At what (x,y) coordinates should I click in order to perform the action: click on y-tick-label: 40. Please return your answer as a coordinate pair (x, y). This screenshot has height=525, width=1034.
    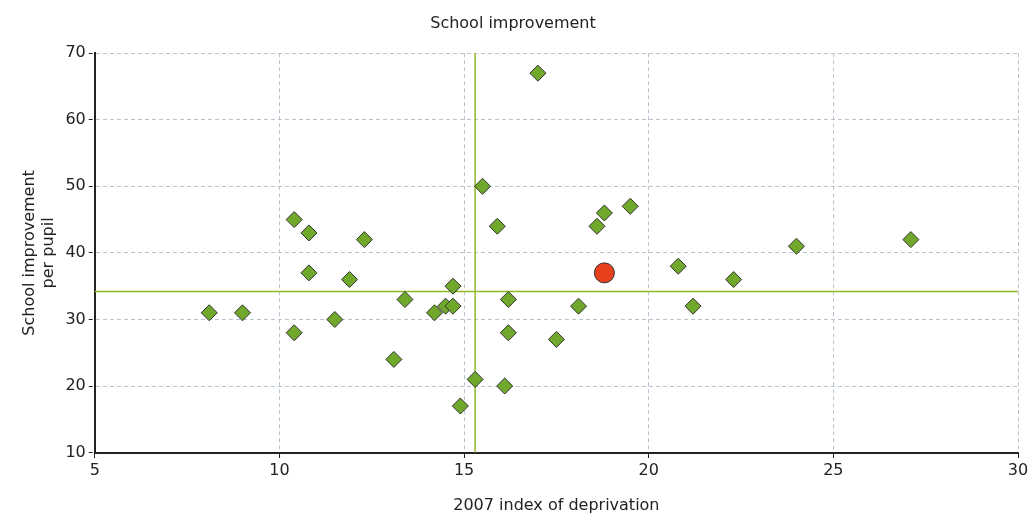
    Looking at the image, I should click on (75, 252).